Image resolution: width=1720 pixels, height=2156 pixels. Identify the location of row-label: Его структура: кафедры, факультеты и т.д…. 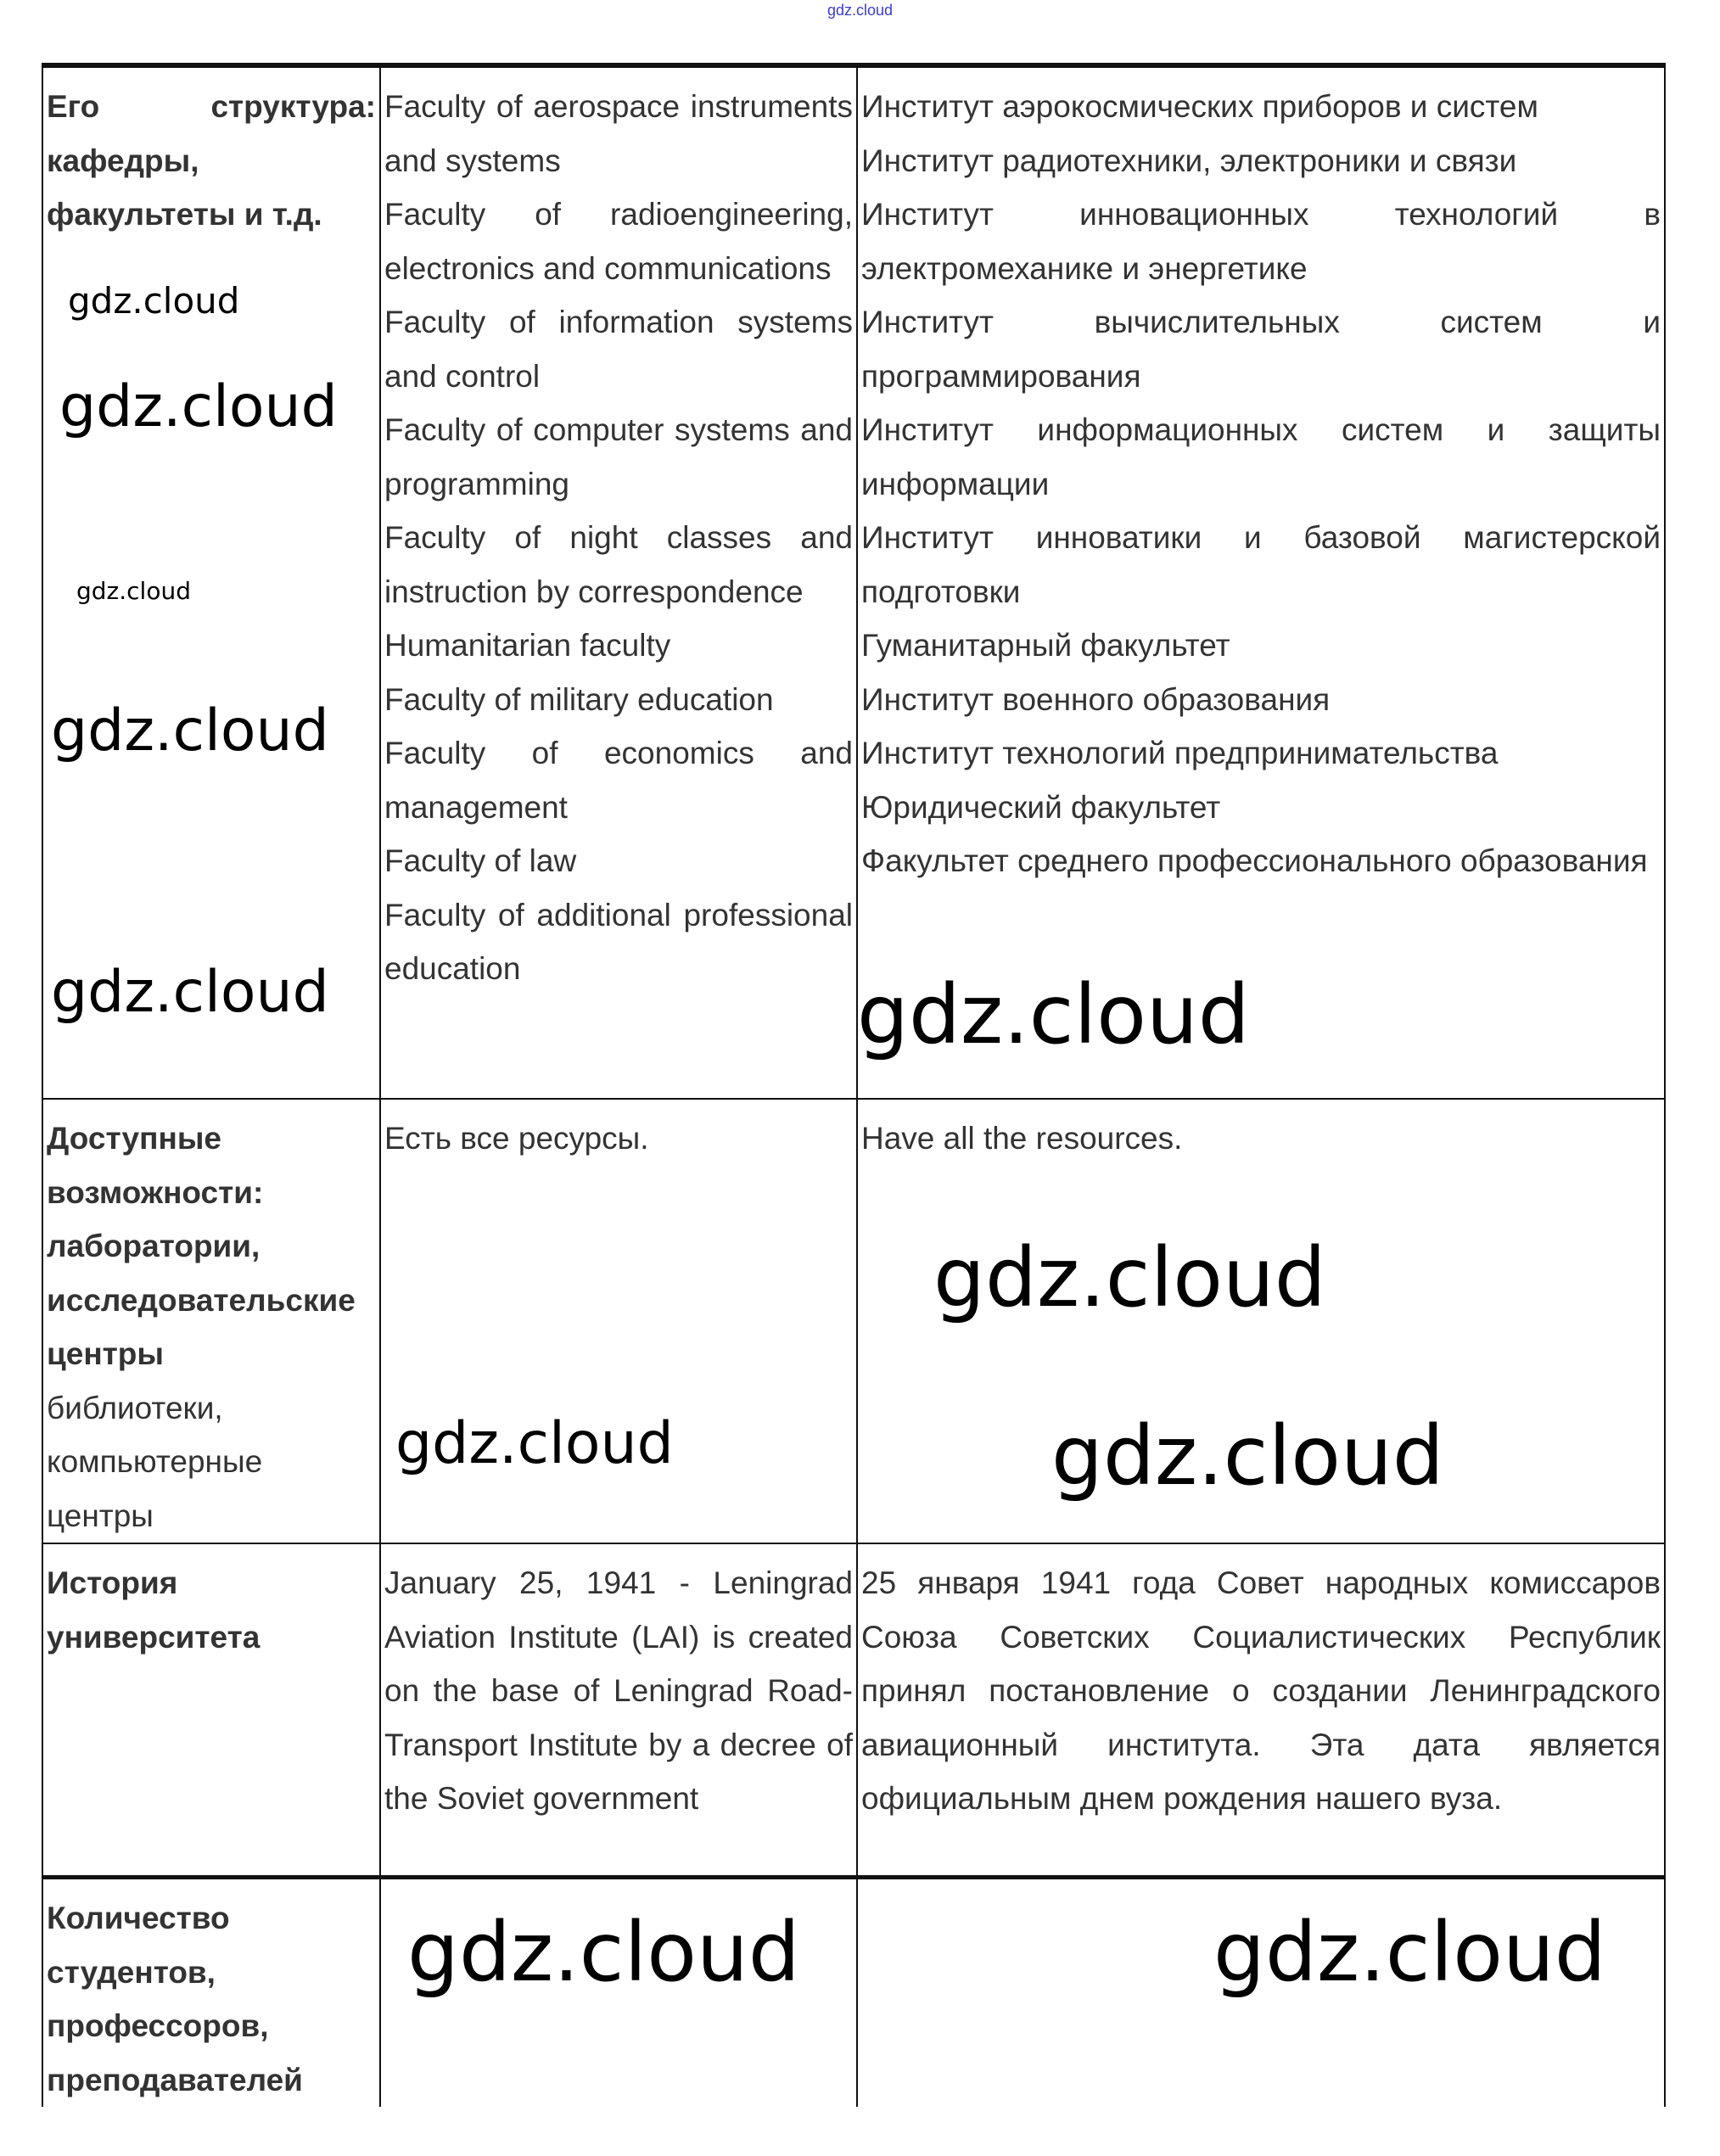
(211, 581).